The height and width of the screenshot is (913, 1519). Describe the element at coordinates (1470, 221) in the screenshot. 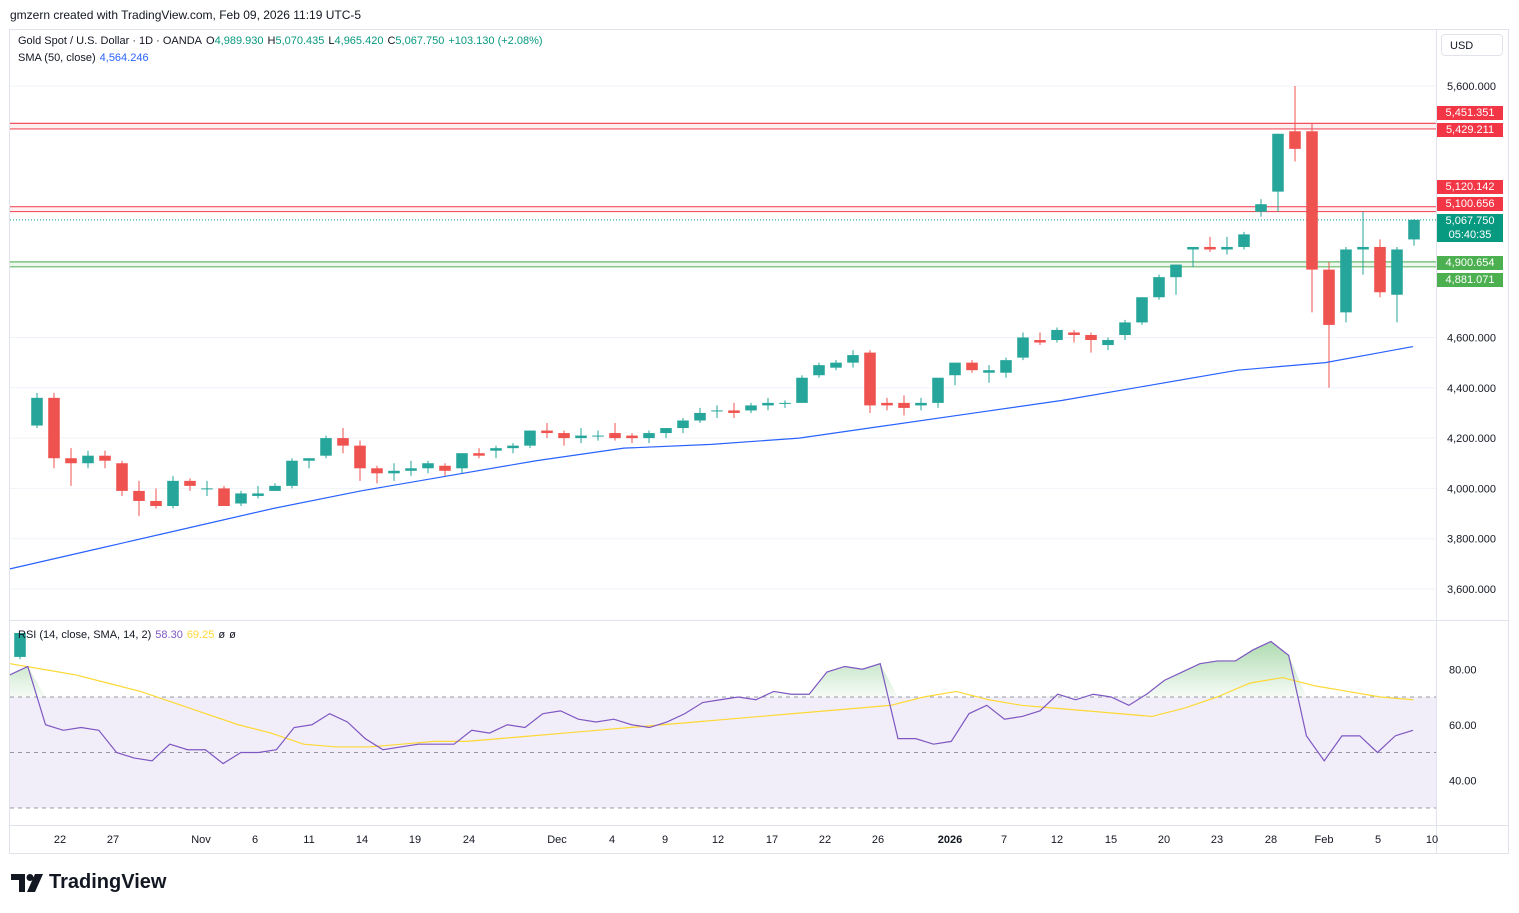

I see `current-price-tag: 5,067.750` at that location.